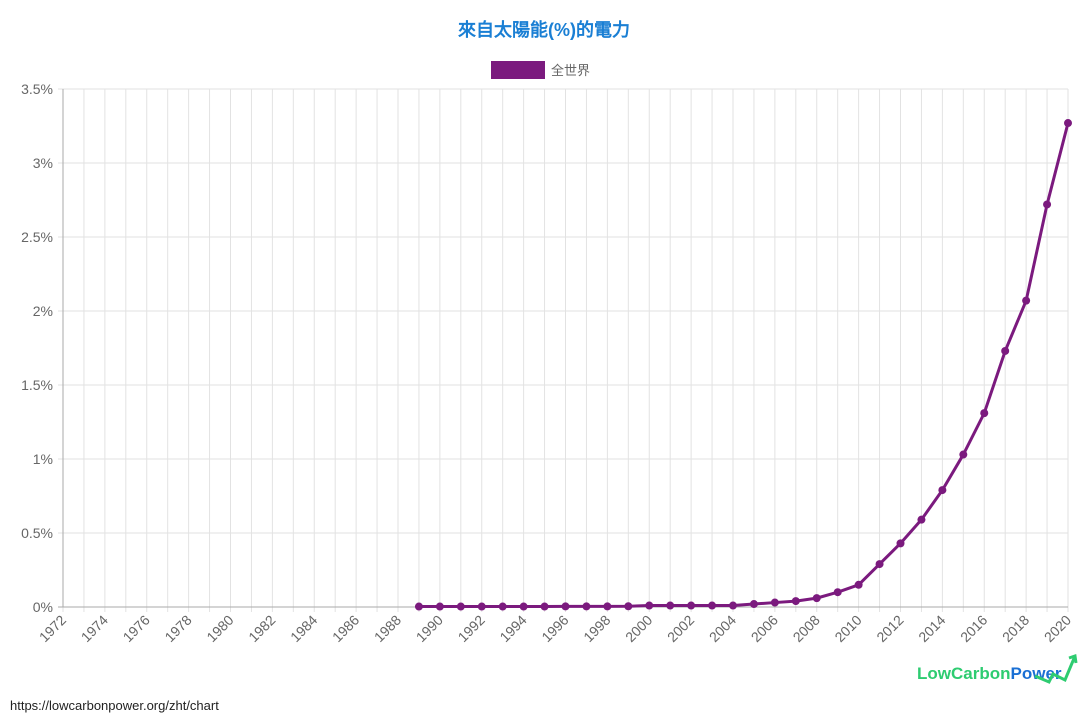 The height and width of the screenshot is (721, 1088). What do you see at coordinates (764, 628) in the screenshot?
I see `x-tick-label: 2006` at bounding box center [764, 628].